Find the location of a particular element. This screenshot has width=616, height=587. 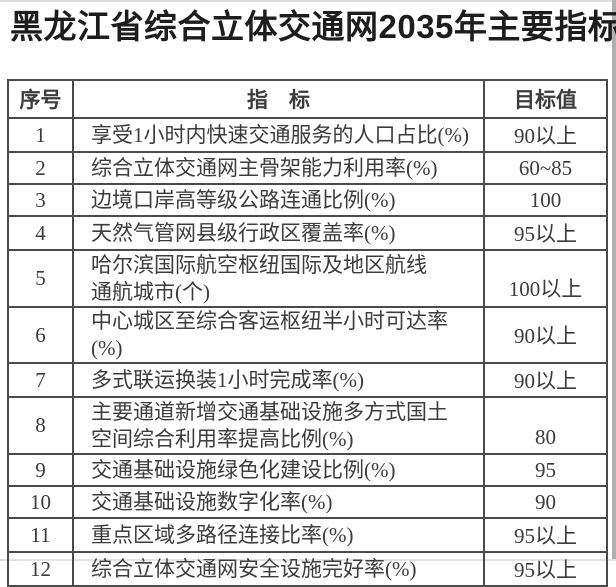

table-row: 11 重点区域多路径连接比率(%) 95以上 is located at coordinates (307, 535).